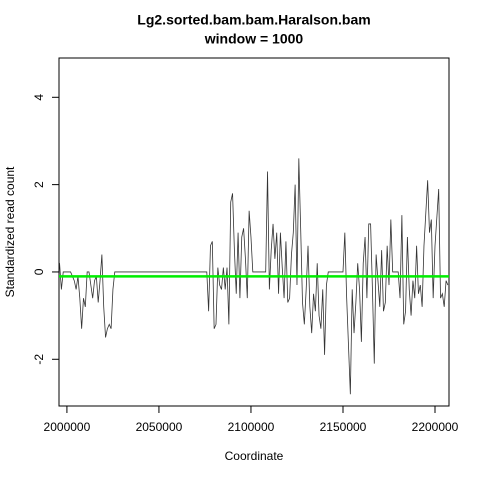  What do you see at coordinates (343, 427) in the screenshot?
I see `x-tick-label: 2150000` at bounding box center [343, 427].